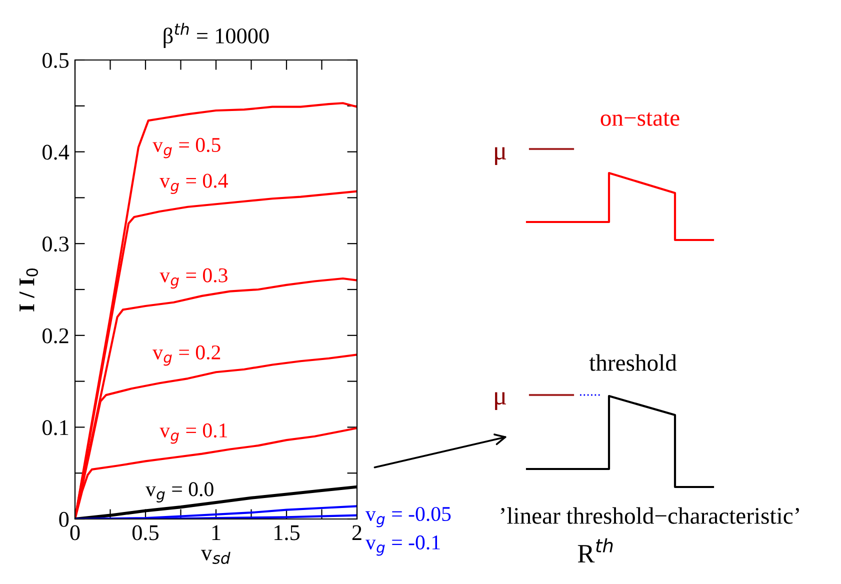 The width and height of the screenshot is (841, 584). Describe the element at coordinates (194, 184) in the screenshot. I see `series-label: v$_{g}$ = 0.4` at that location.